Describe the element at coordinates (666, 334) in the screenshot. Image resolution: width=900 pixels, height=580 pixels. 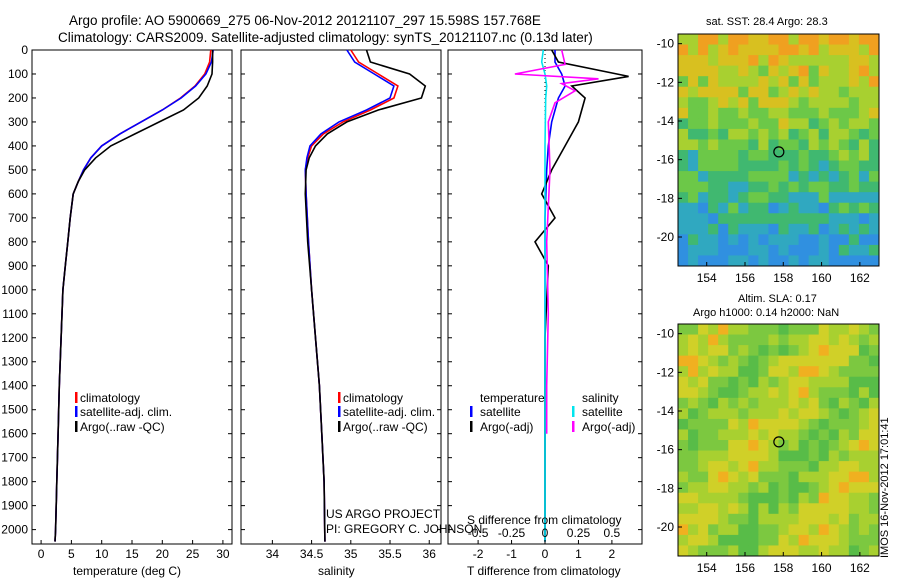
I see `map-y-tick-label: -10` at that location.